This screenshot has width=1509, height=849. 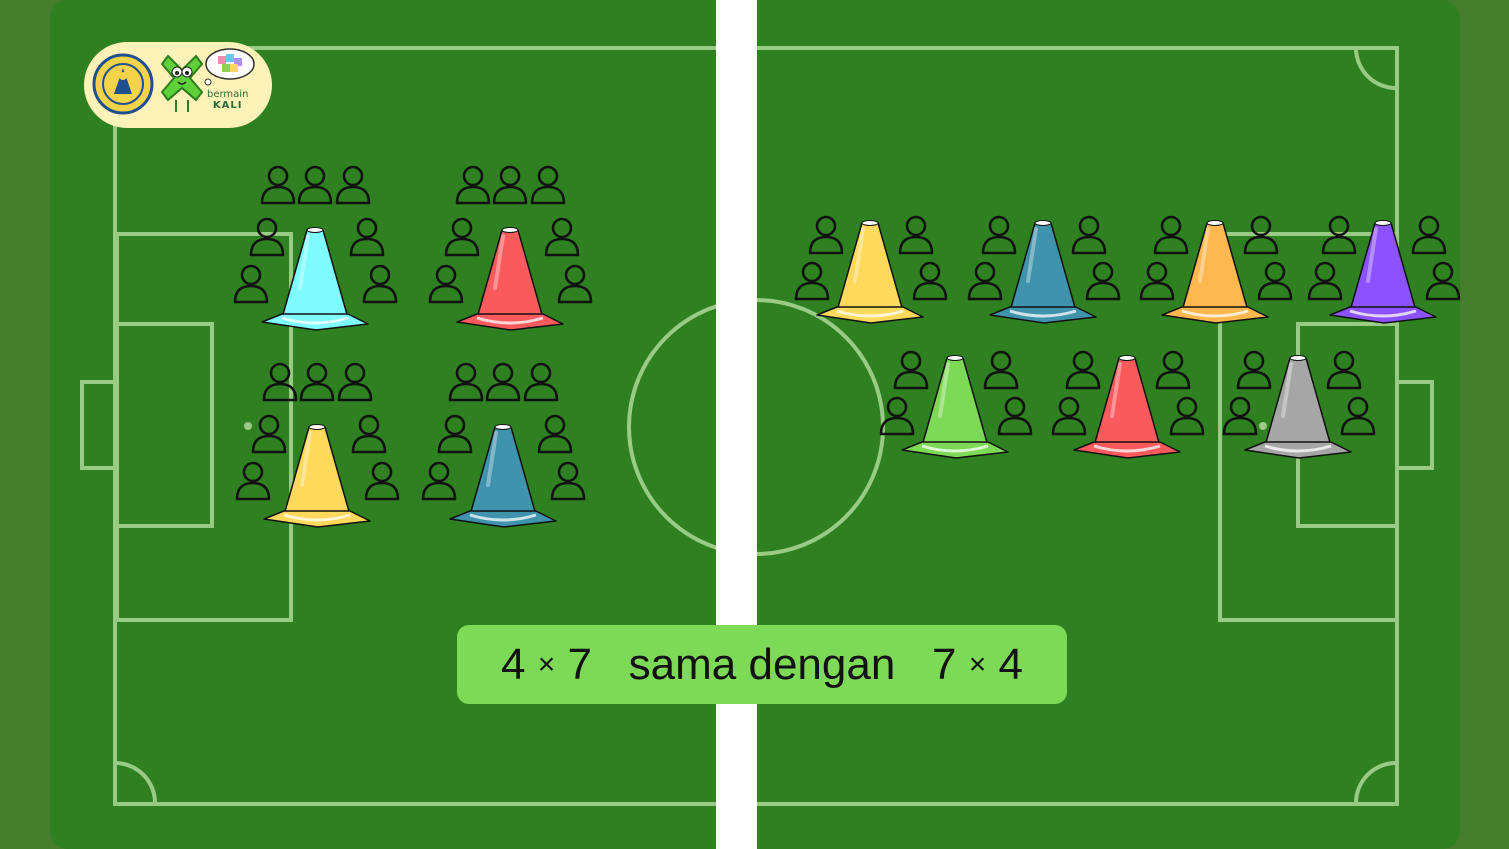 I want to click on right-factor: 7, so click(x=944, y=664).